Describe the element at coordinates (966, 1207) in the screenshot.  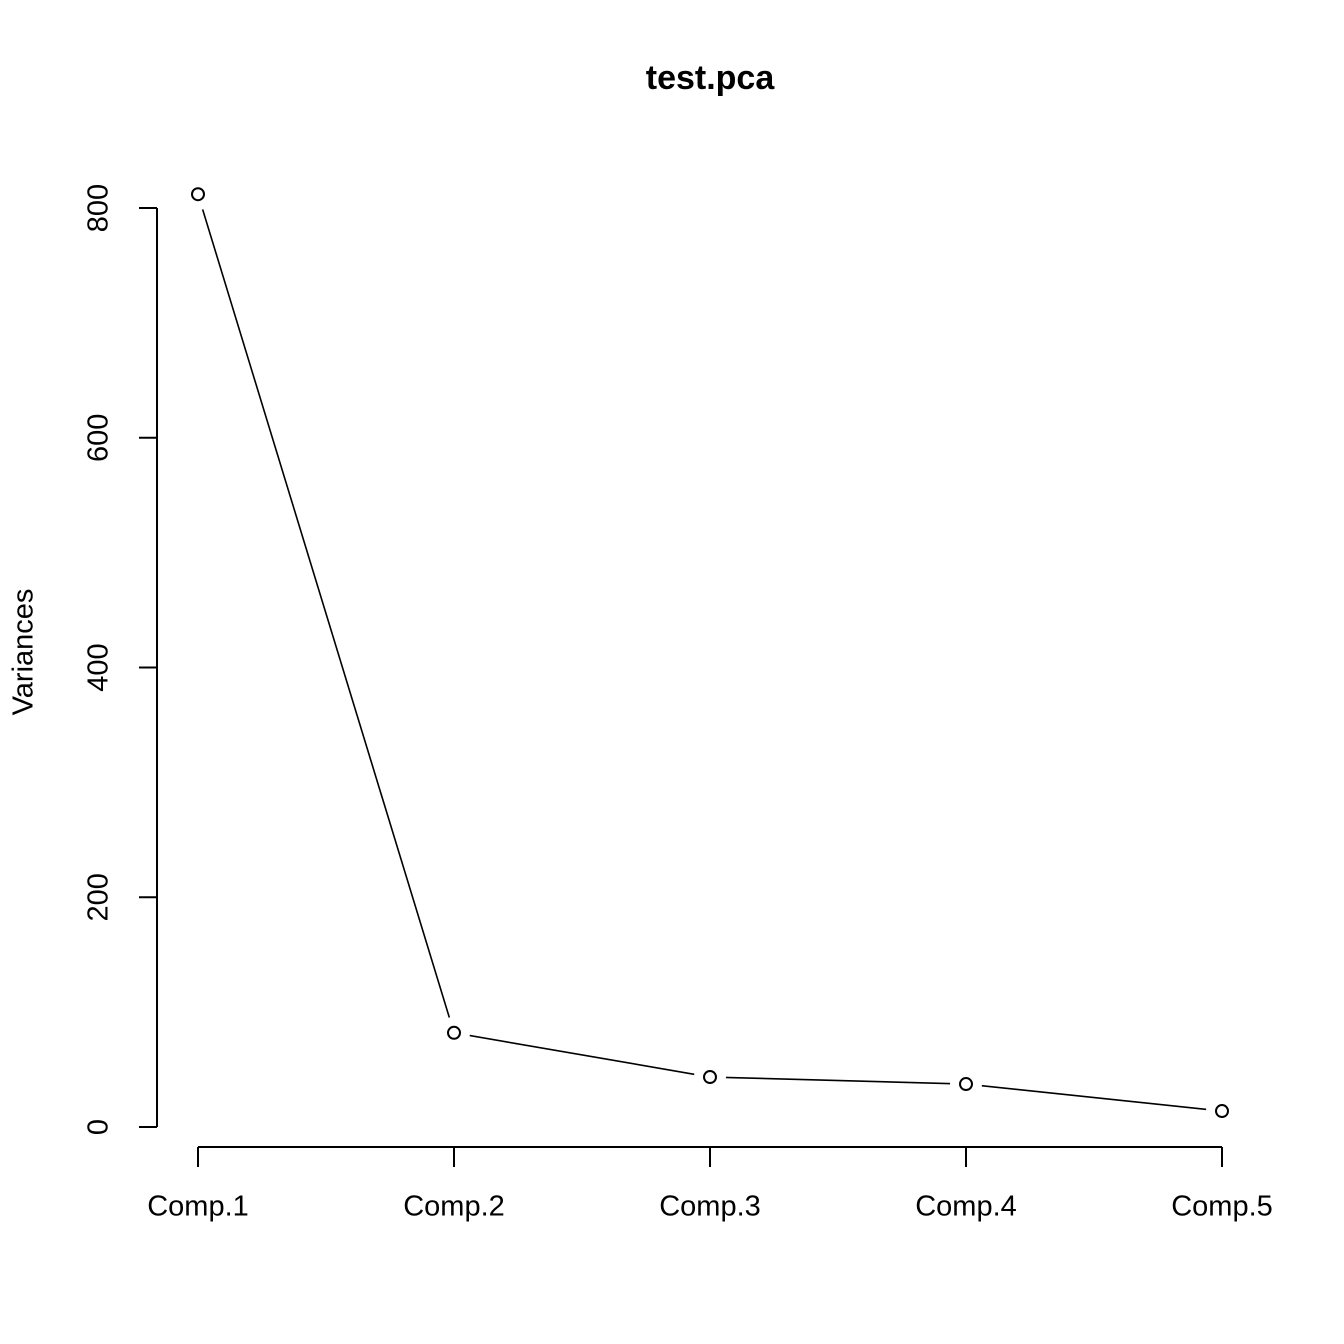
I see `x-tick-label: Comp.4` at that location.